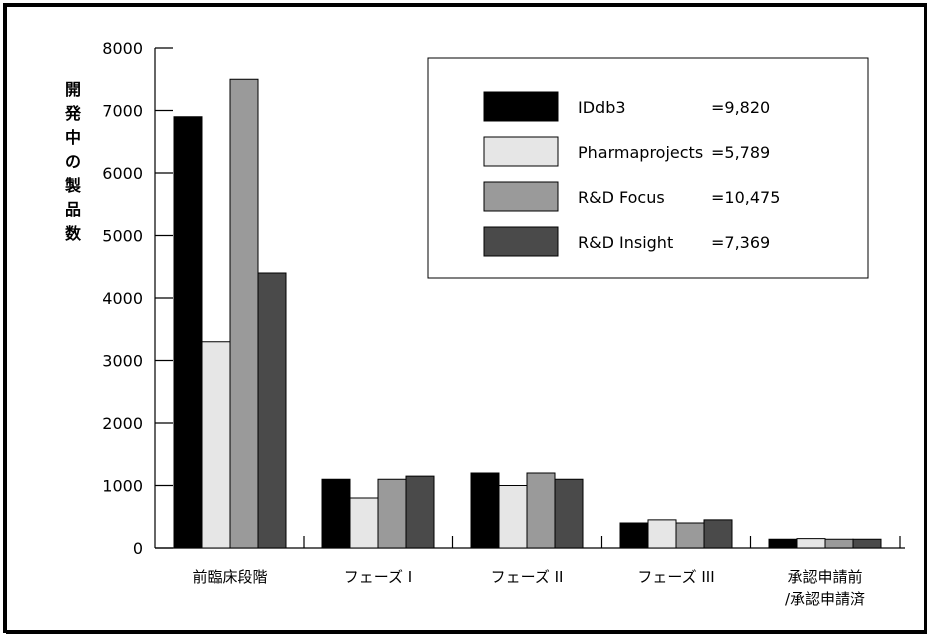 The width and height of the screenshot is (936, 640). What do you see at coordinates (72, 137) in the screenshot?
I see `y-axis-label-char: 中` at bounding box center [72, 137].